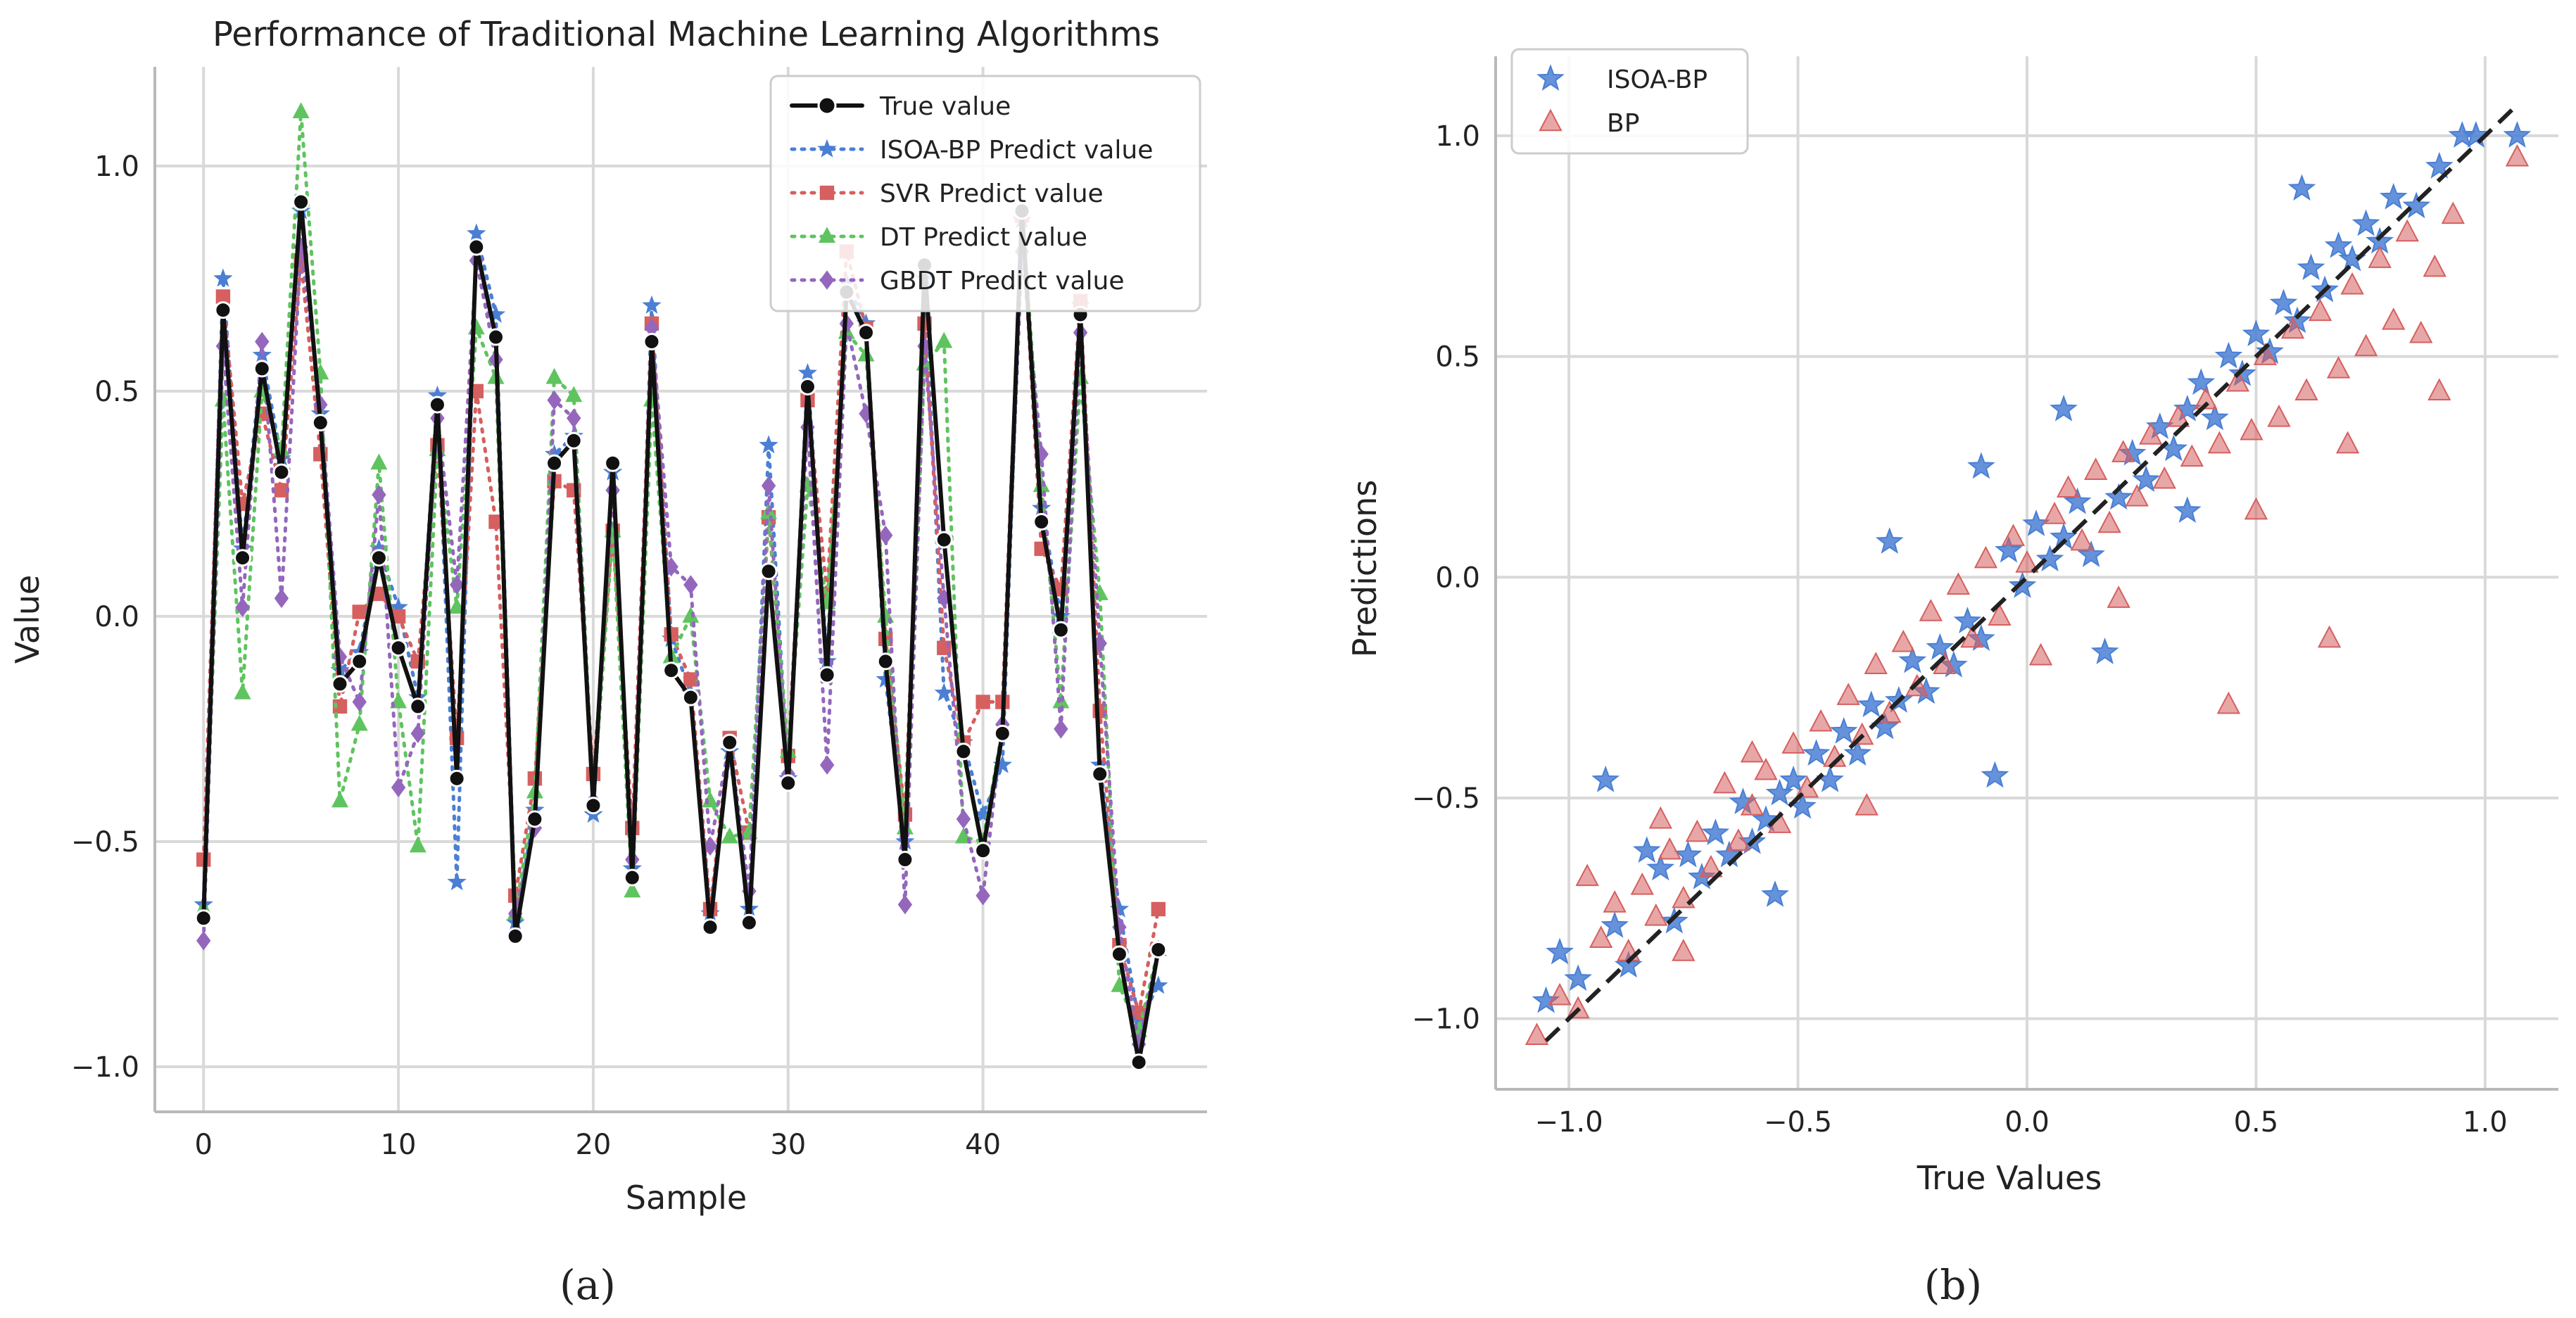 The width and height of the screenshot is (2576, 1318). Describe the element at coordinates (1657, 79) in the screenshot. I see `legend-label: ISOA-BP` at that location.